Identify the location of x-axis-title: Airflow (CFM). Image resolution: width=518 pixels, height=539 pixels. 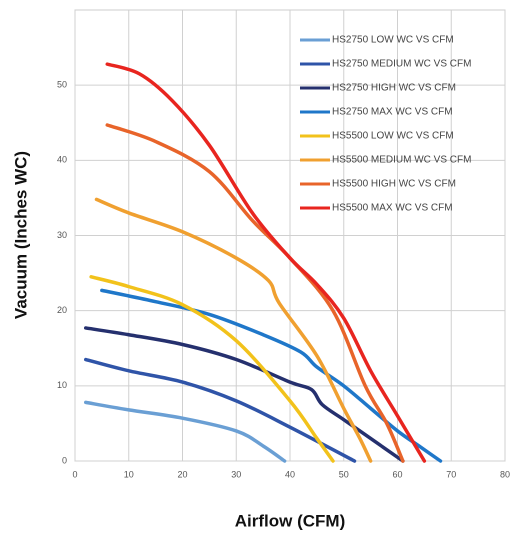
(290, 520).